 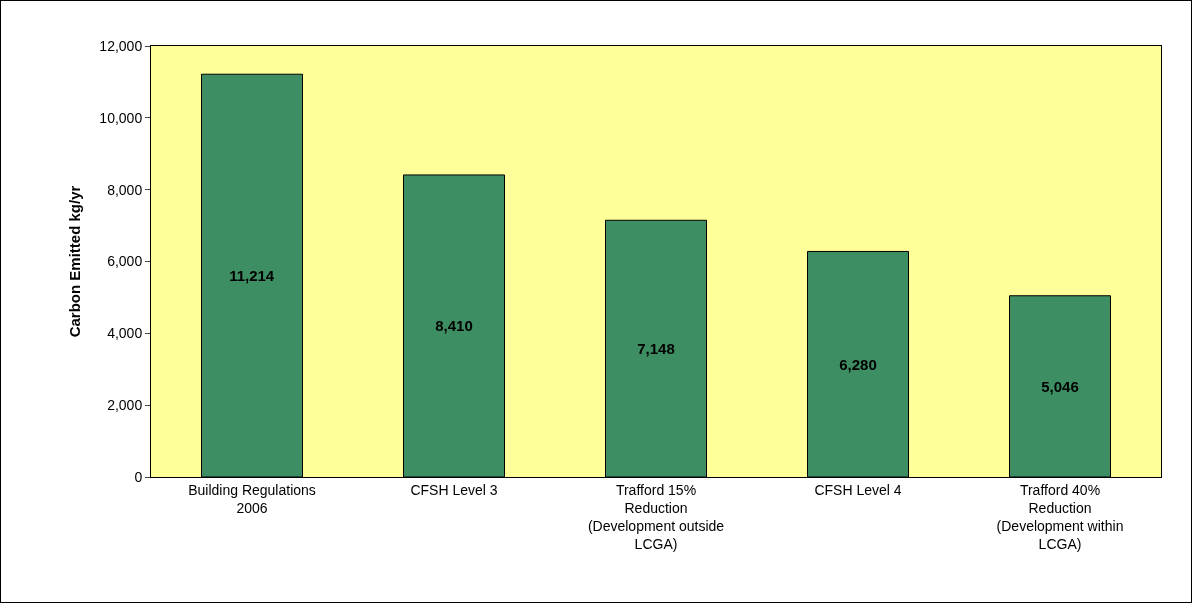 What do you see at coordinates (125, 333) in the screenshot?
I see `y-tick-label: 4,000` at bounding box center [125, 333].